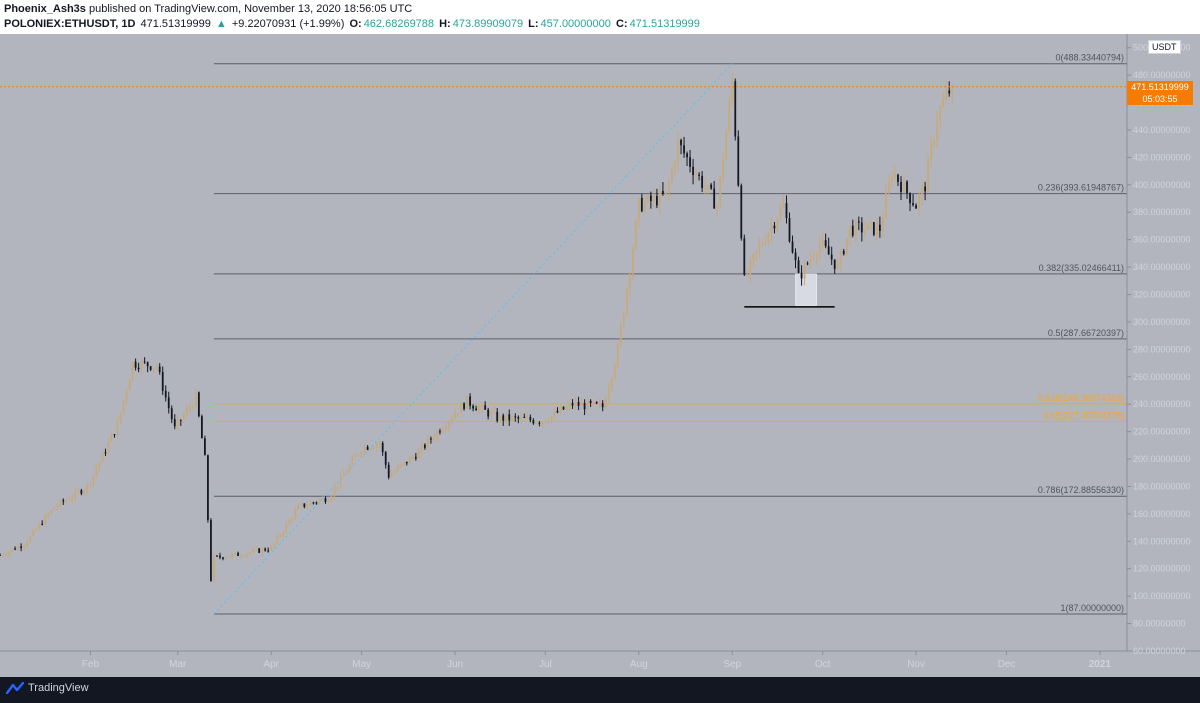 The height and width of the screenshot is (703, 1200). Describe the element at coordinates (47, 688) in the screenshot. I see `tradingview-logo: TradingView` at that location.